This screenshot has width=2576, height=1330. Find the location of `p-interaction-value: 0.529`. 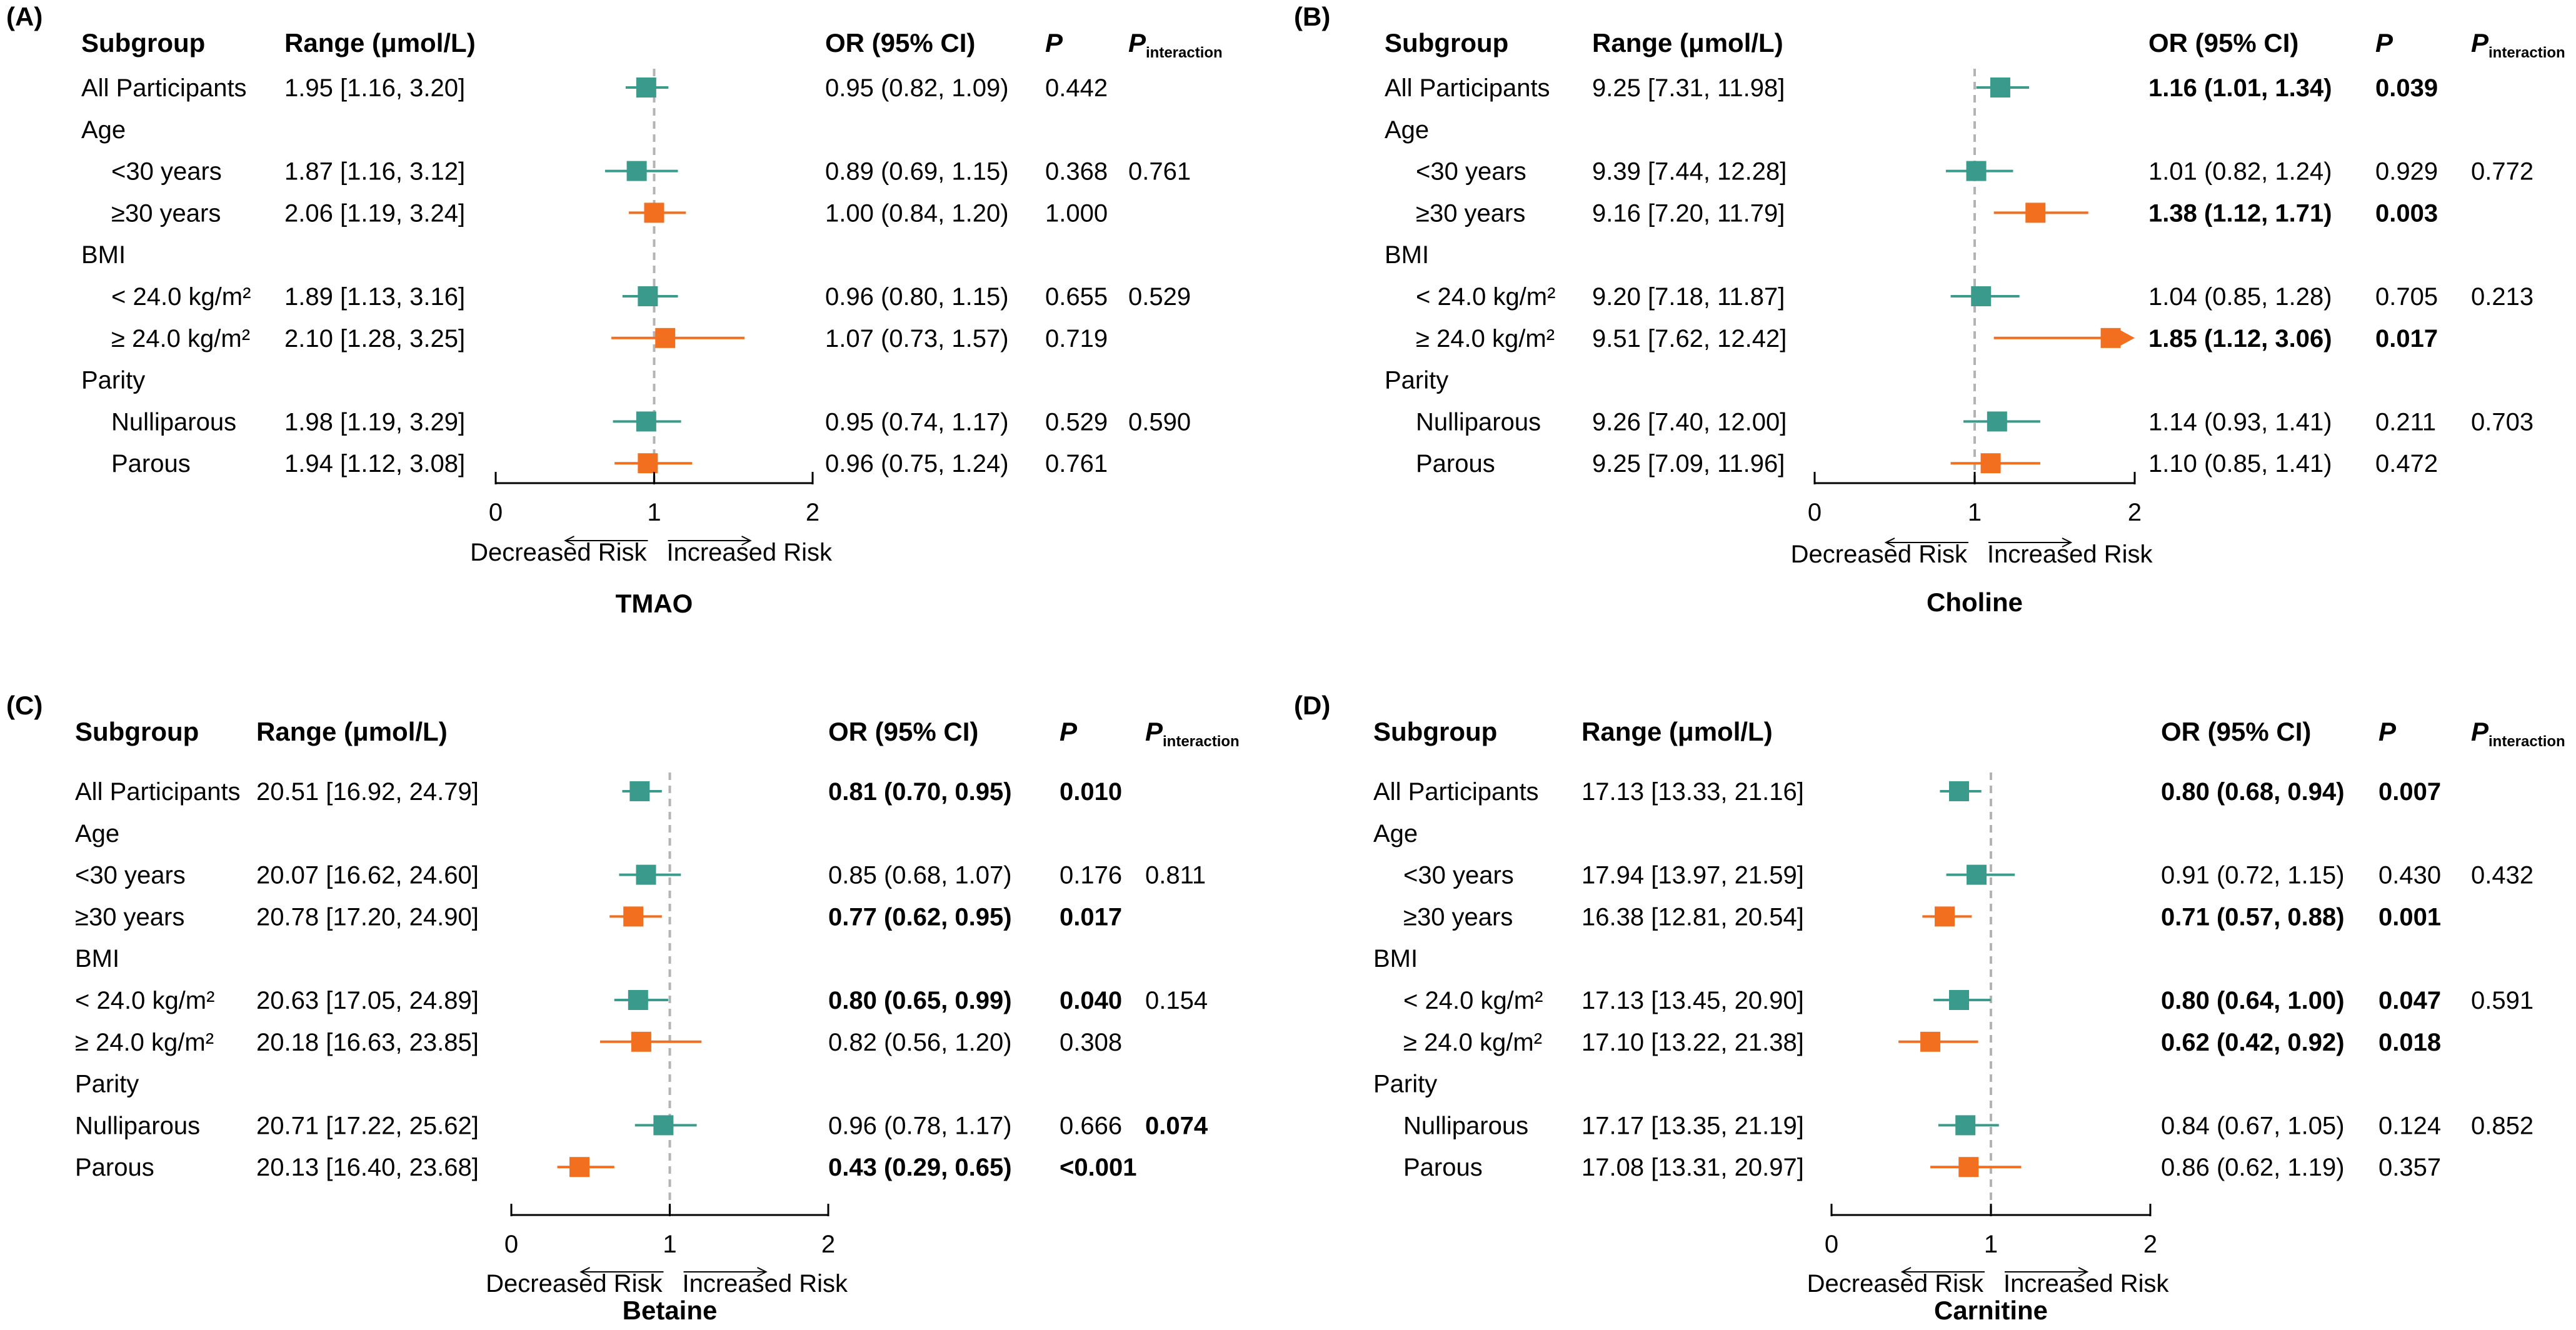

p-interaction-value: 0.529 is located at coordinates (1159, 297).